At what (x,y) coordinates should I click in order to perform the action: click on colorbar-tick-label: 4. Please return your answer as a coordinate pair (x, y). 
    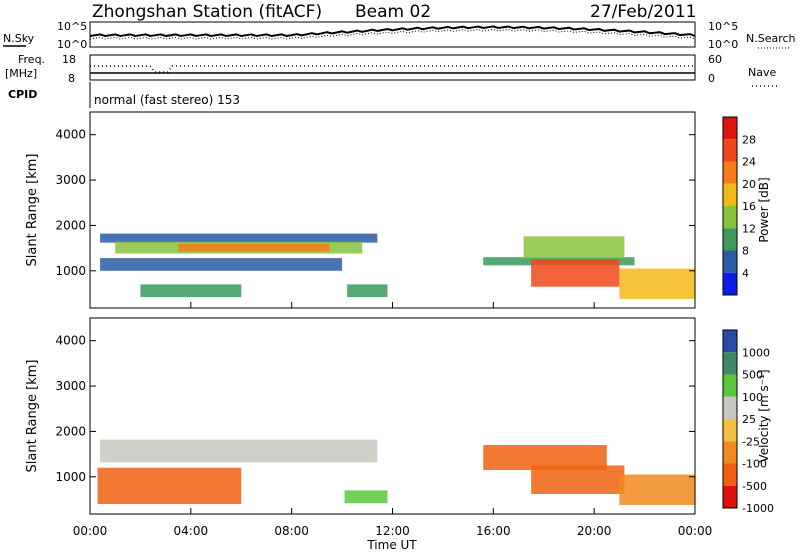
    Looking at the image, I should click on (745, 273).